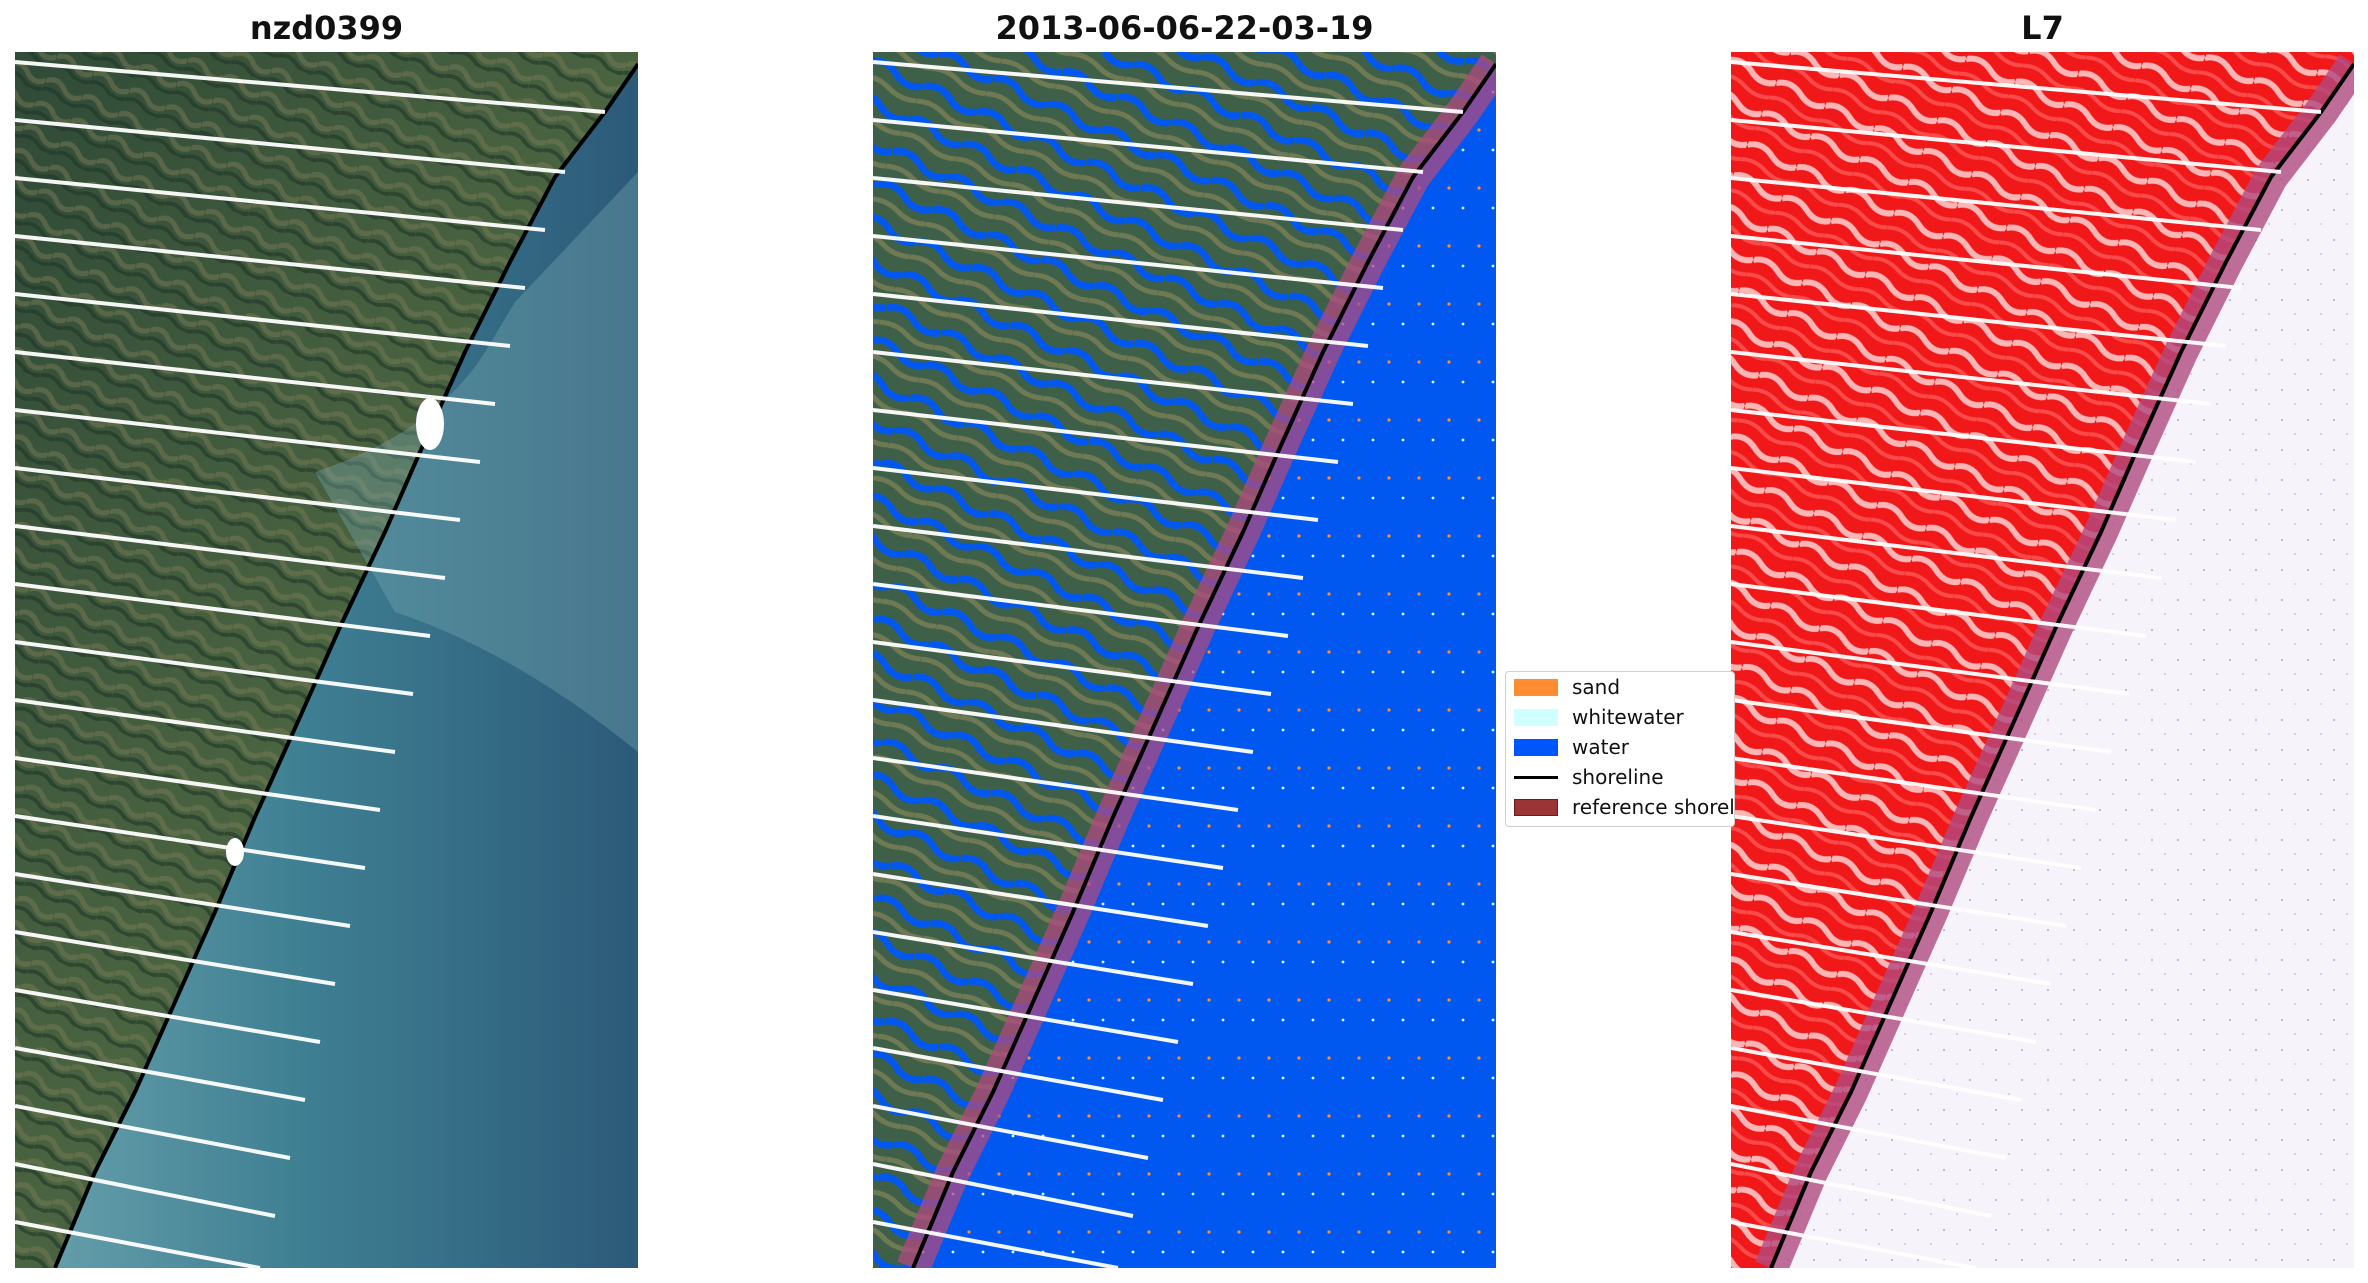  What do you see at coordinates (1567, 687) in the screenshot?
I see `legend-item-sand: sand` at bounding box center [1567, 687].